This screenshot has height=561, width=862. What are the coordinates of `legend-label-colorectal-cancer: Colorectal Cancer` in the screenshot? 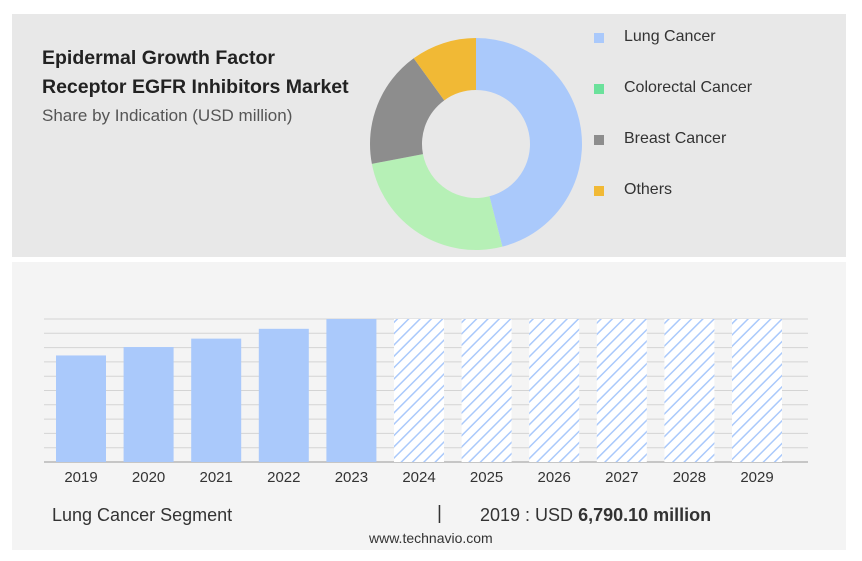 It's located at (688, 87).